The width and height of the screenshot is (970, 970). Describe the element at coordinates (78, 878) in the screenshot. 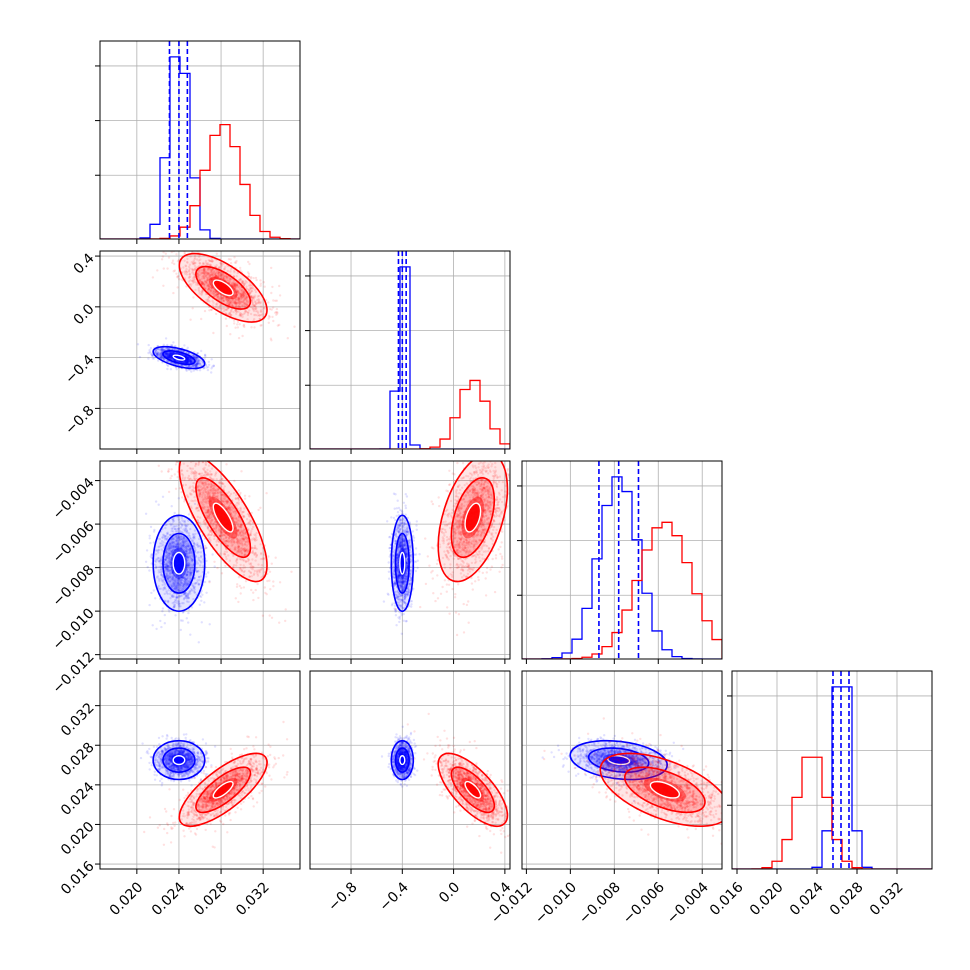

I see `y-tick-label: 0.016` at that location.